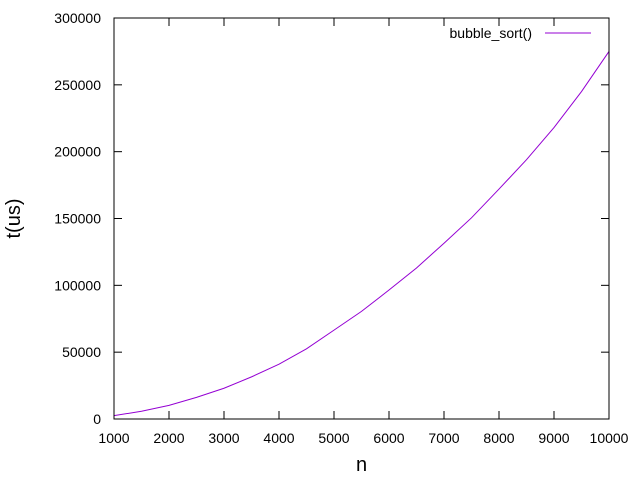 The height and width of the screenshot is (480, 640). Describe the element at coordinates (553, 438) in the screenshot. I see `x-tick-label: 9000` at that location.